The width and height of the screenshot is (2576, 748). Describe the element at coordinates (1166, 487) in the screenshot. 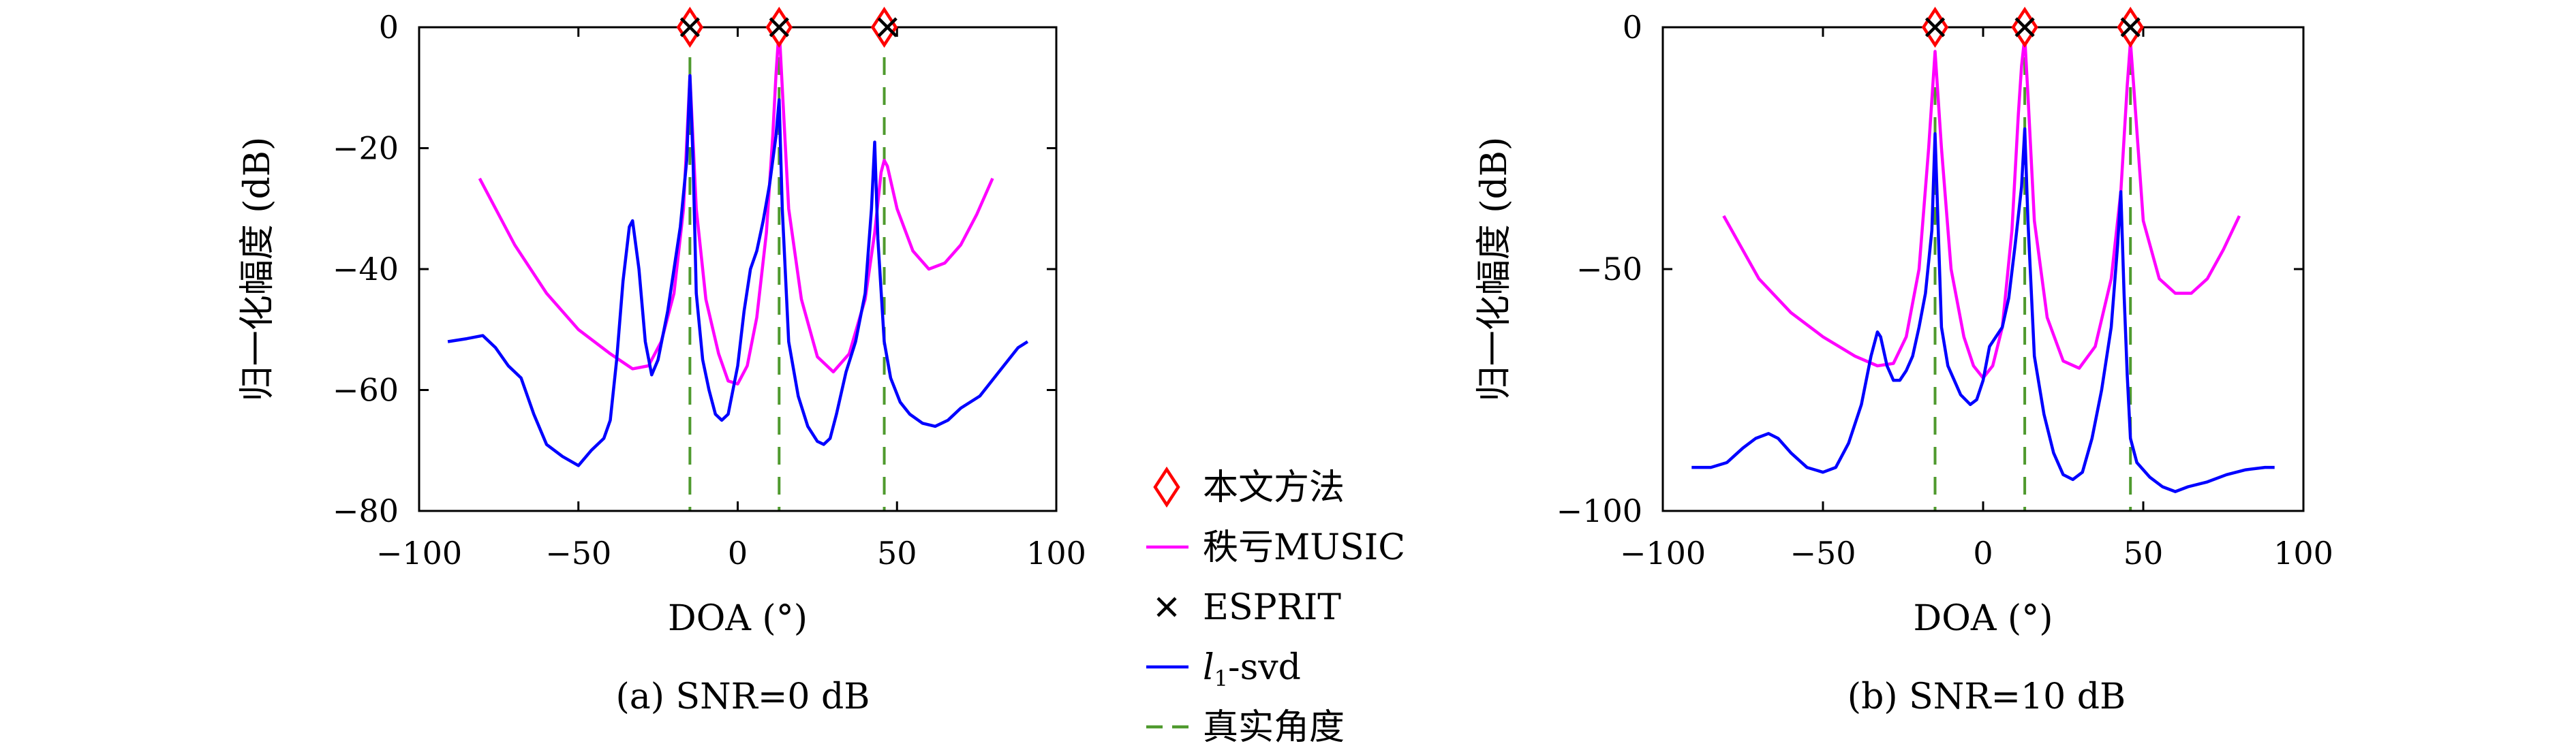

I see `legend-diamond-icon` at that location.